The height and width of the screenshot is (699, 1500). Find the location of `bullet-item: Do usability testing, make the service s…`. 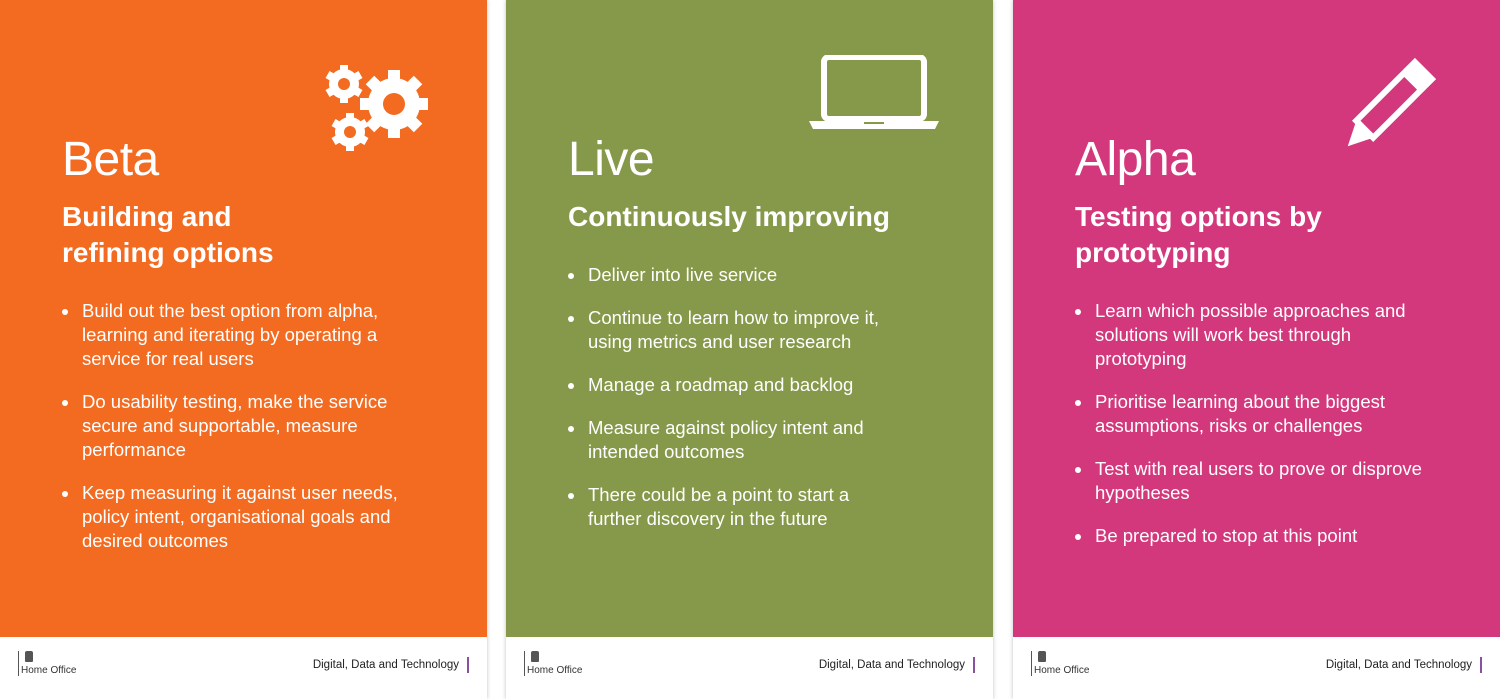

bullet-item: Do usability testing, make the service s… is located at coordinates (247, 426).